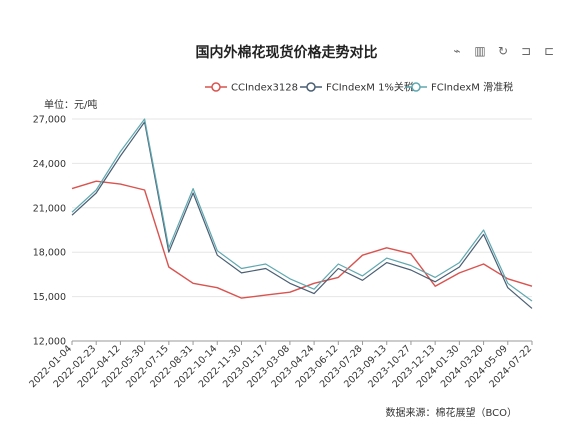 The image size is (573, 427). I want to click on y-tick-label: 24,000, so click(49, 164).